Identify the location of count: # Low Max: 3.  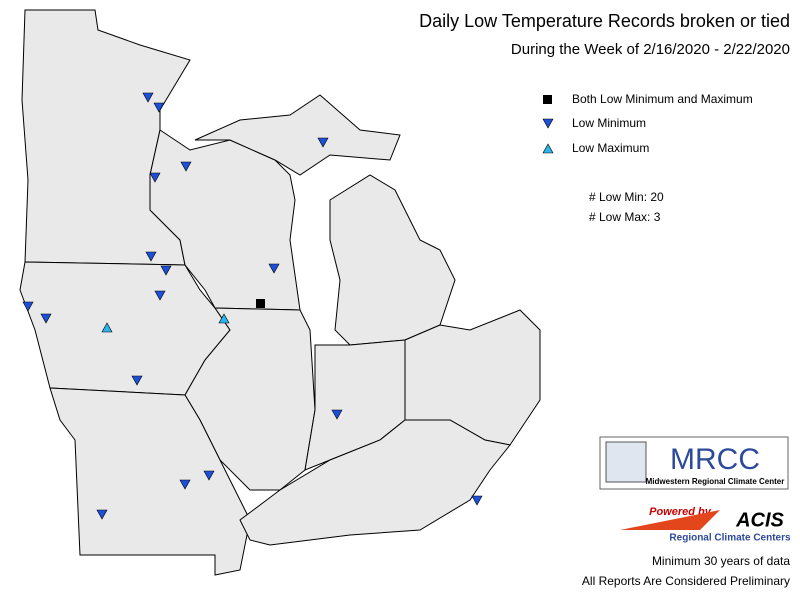
(625, 217).